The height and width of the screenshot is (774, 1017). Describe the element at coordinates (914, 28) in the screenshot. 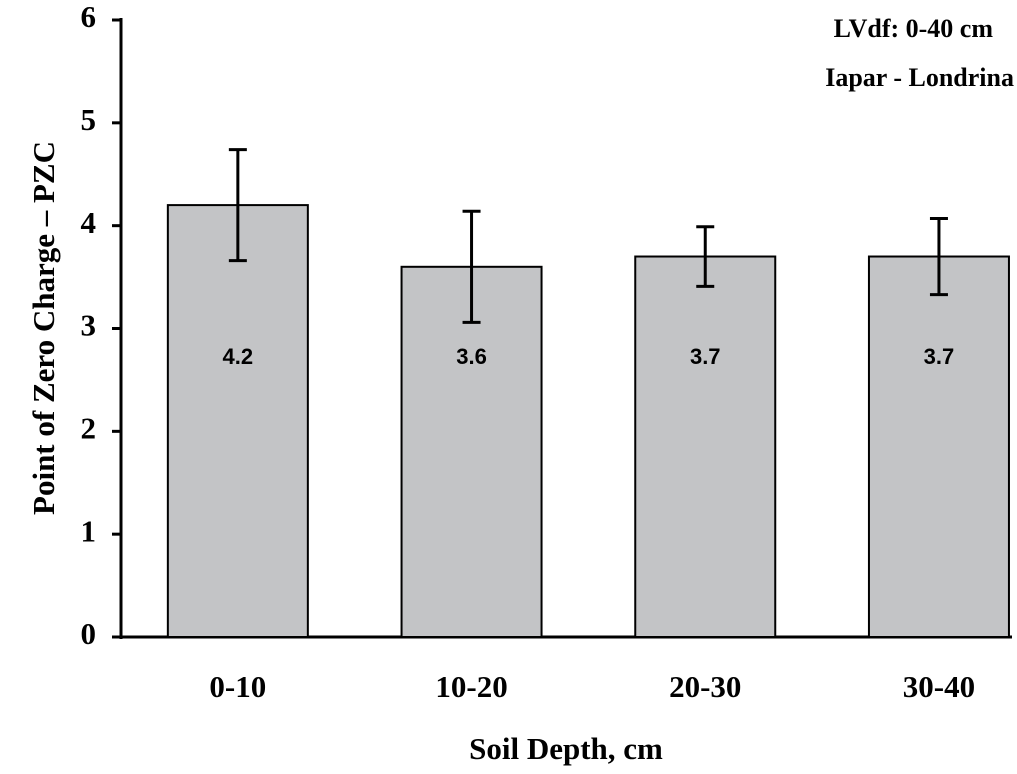

I see `annotation: LVdf: 0-40 cm` at that location.